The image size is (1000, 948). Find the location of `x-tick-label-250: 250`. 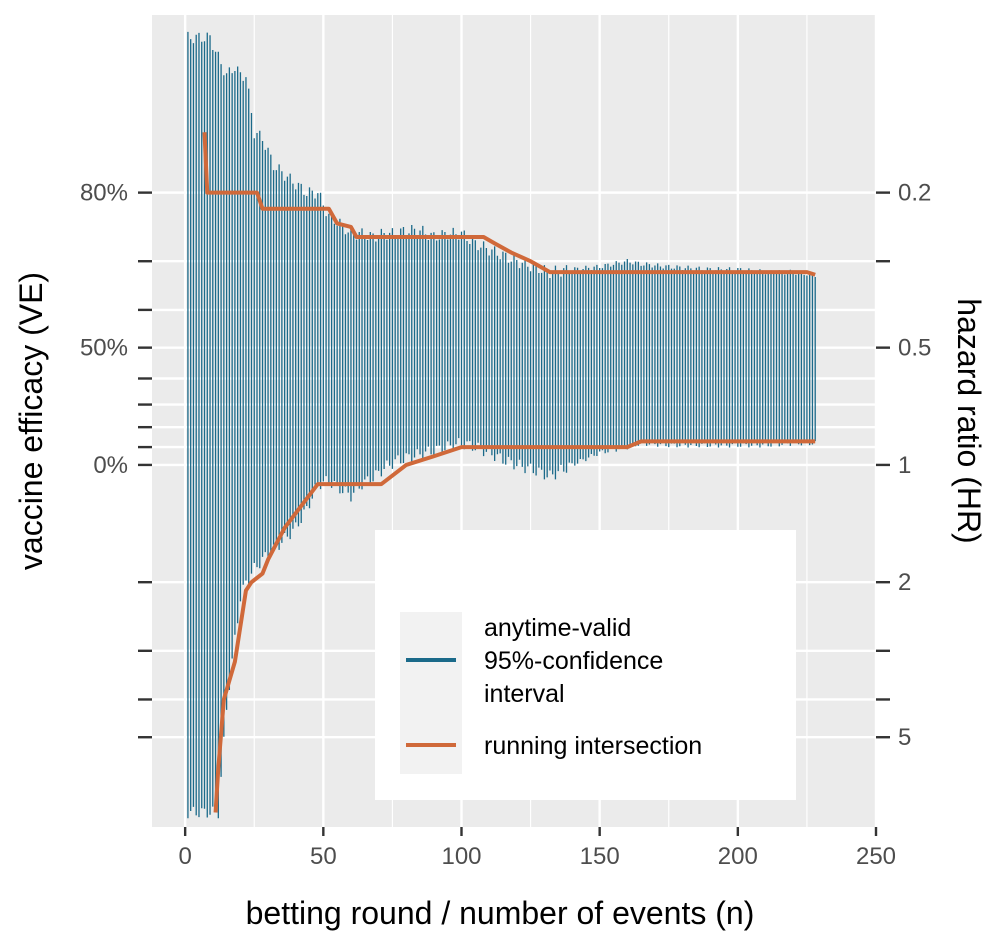

x-tick-label-250: 250 is located at coordinates (876, 856).